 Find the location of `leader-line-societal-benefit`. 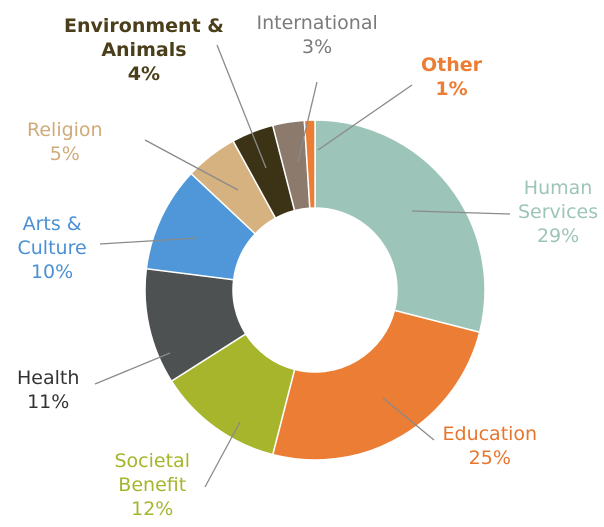

leader-line-societal-benefit is located at coordinates (222, 454).